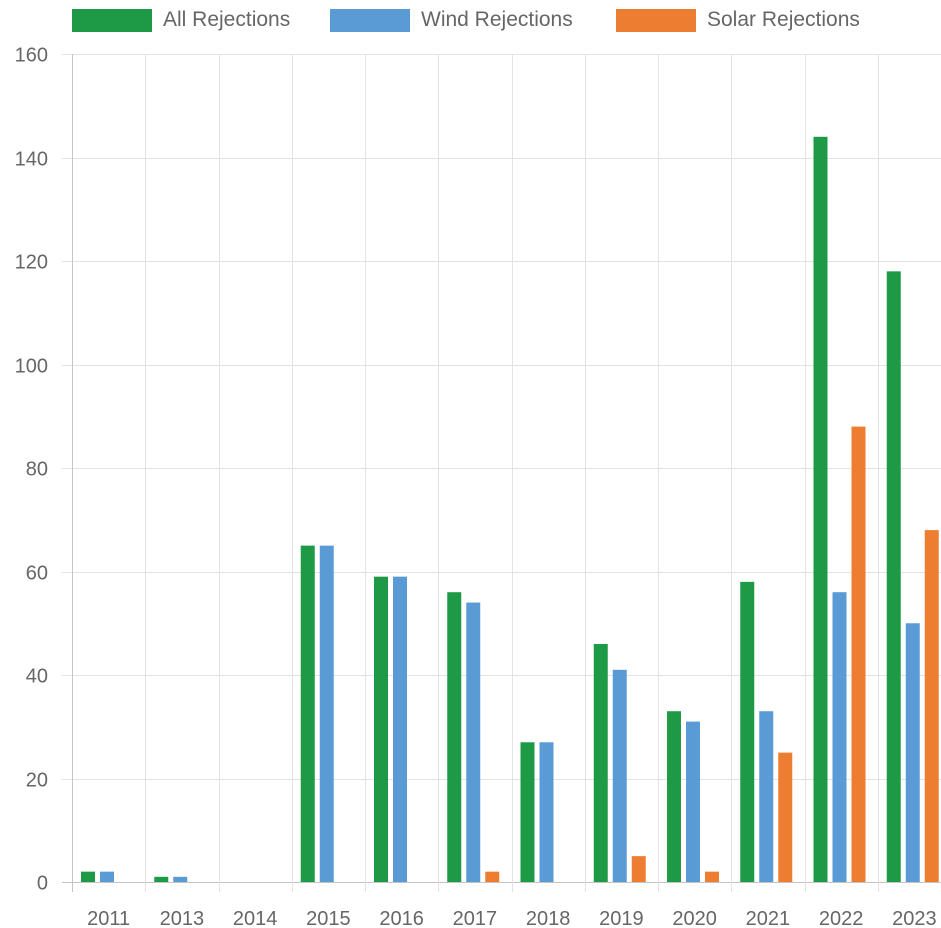 Image resolution: width=941 pixels, height=928 pixels. Describe the element at coordinates (112, 20) in the screenshot. I see `legend-swatch-all` at that location.